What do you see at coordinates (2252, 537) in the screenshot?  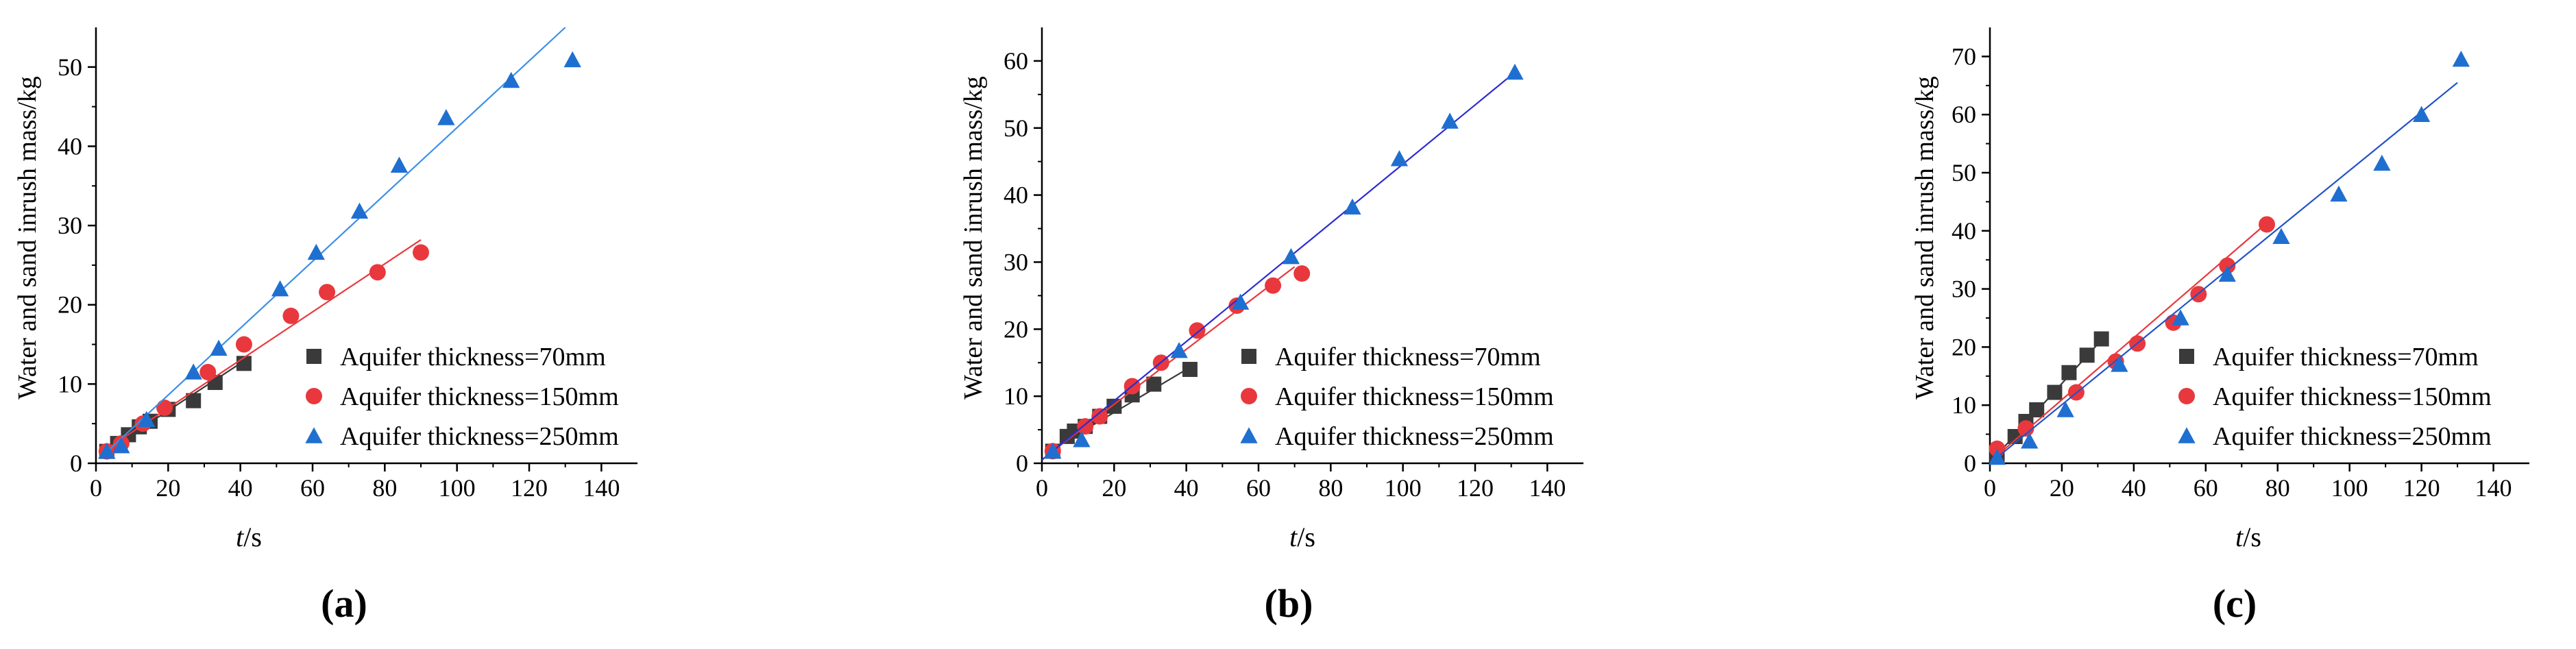 I see `x-axis-title-unit: /s` at bounding box center [2252, 537].